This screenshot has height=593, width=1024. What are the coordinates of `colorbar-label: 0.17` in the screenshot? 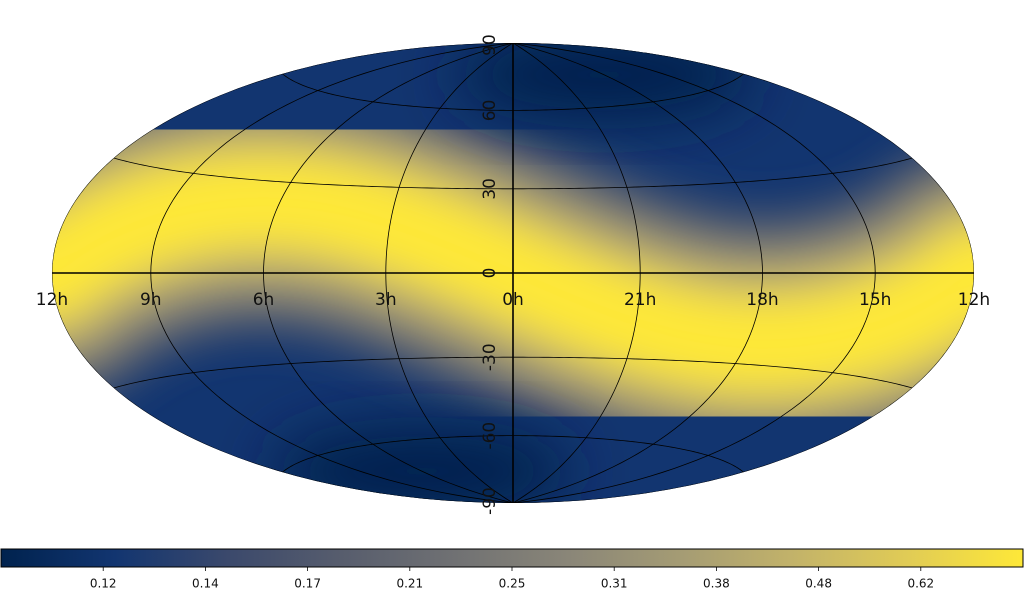 It's located at (307, 584).